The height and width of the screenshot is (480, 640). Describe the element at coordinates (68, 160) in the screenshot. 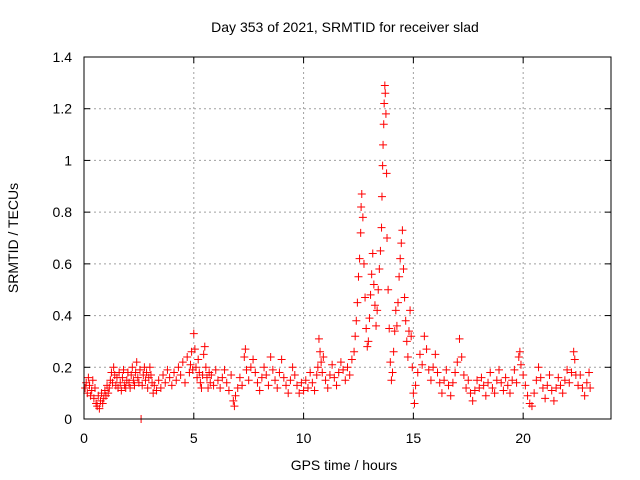

I see `y-tick-label: 1` at that location.